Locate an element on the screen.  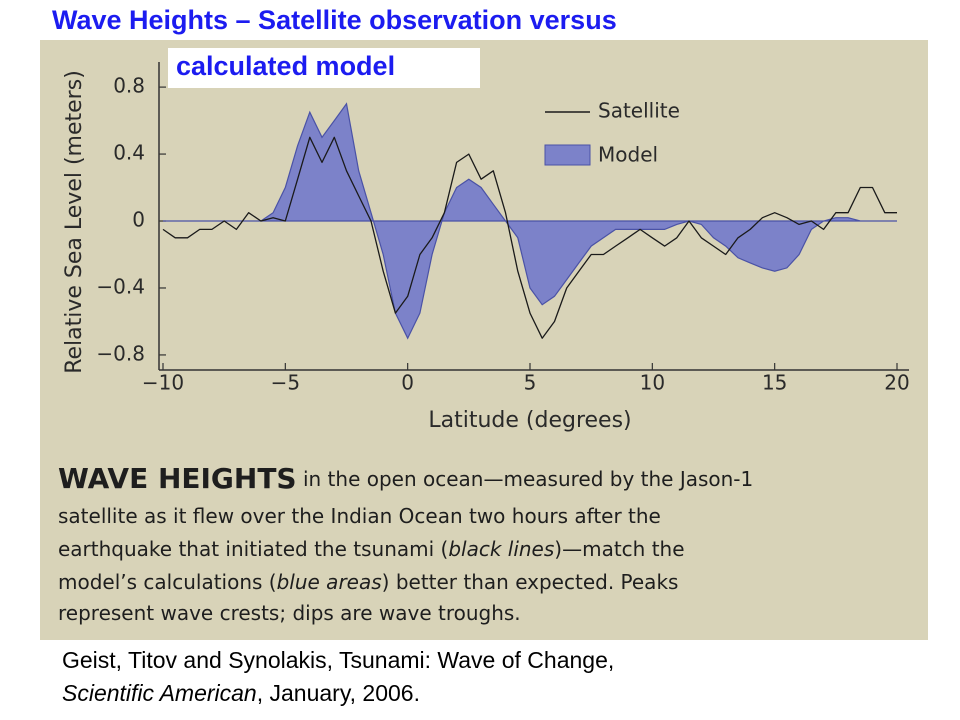
legend-label: Model is located at coordinates (628, 155).